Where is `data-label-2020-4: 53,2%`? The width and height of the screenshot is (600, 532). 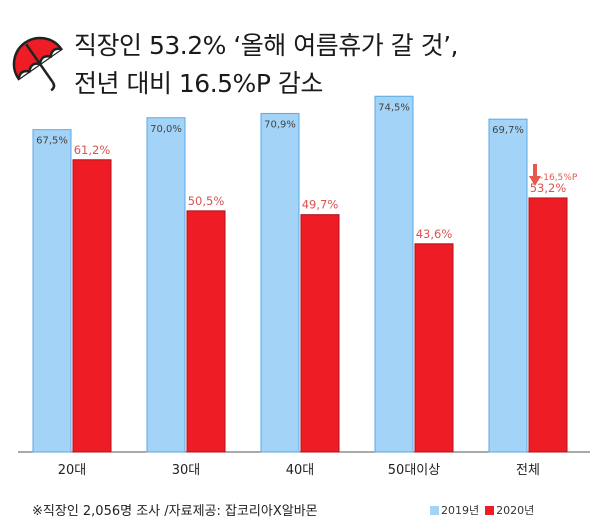 data-label-2020-4: 53,2% is located at coordinates (548, 188).